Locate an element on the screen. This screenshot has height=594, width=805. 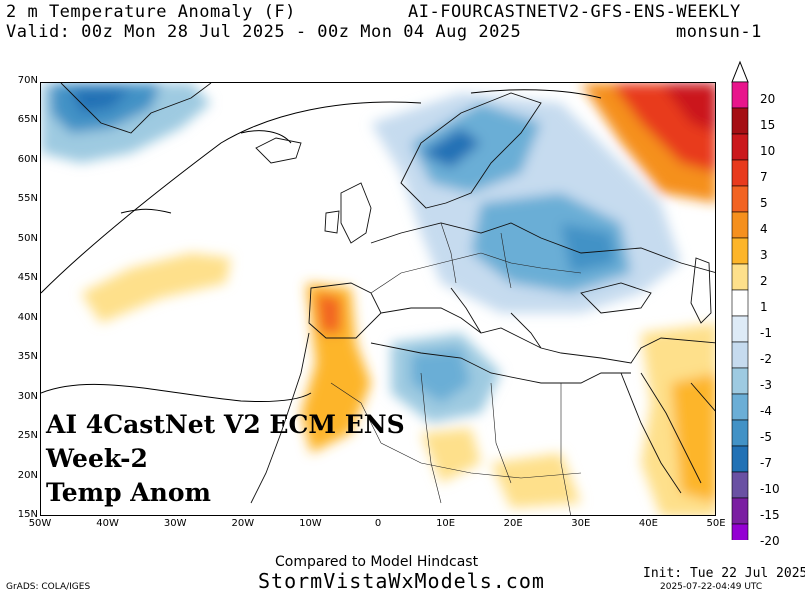
grads-credit: GrADS: COLA/IGES is located at coordinates (48, 587).